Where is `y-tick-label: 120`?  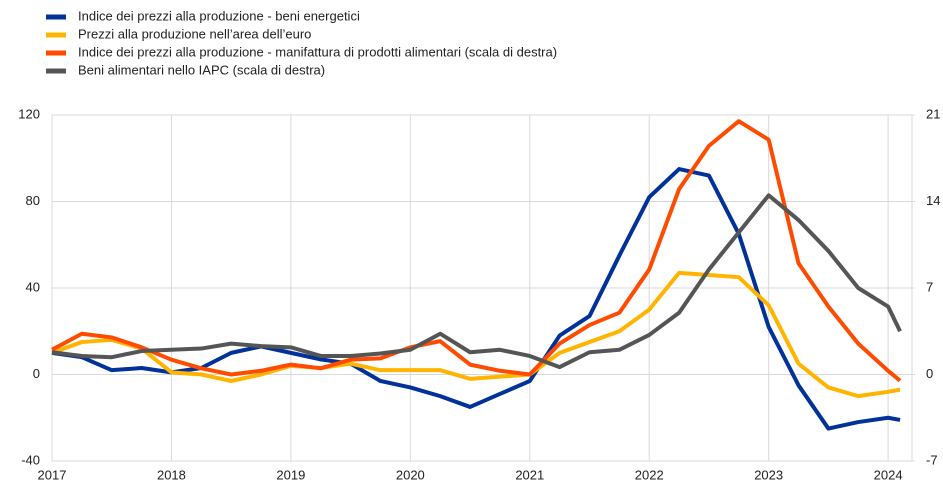
y-tick-label: 120 is located at coordinates (29, 113).